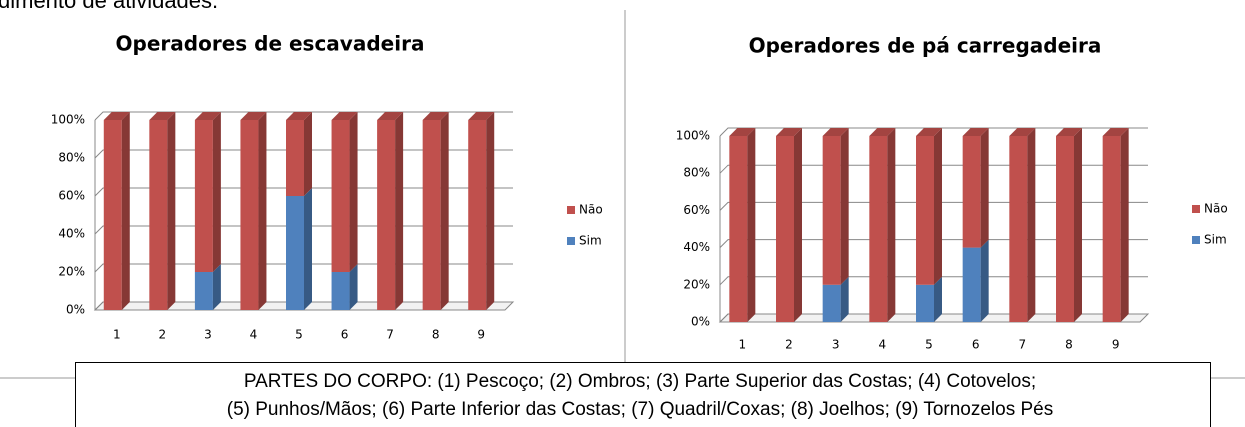 The width and height of the screenshot is (1245, 427). What do you see at coordinates (743, 345) in the screenshot?
I see `x-tick-label: 1` at bounding box center [743, 345].